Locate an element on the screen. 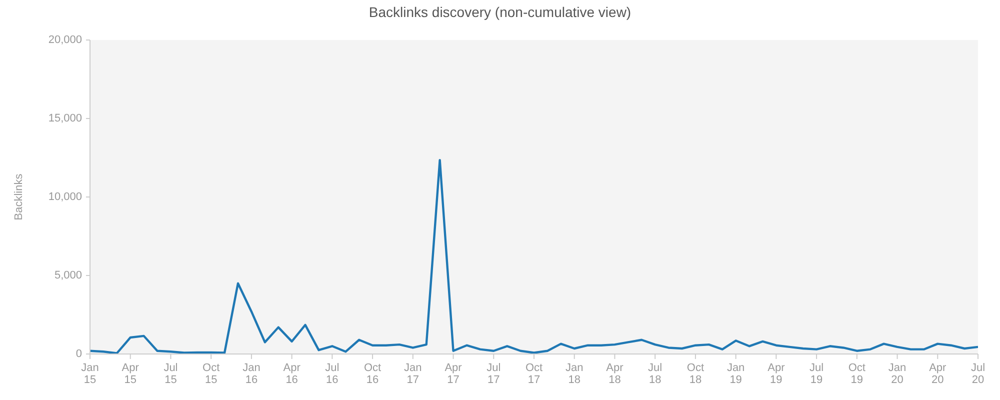 The height and width of the screenshot is (400, 1000). x-tick-label: Jan 15 is located at coordinates (90, 374).